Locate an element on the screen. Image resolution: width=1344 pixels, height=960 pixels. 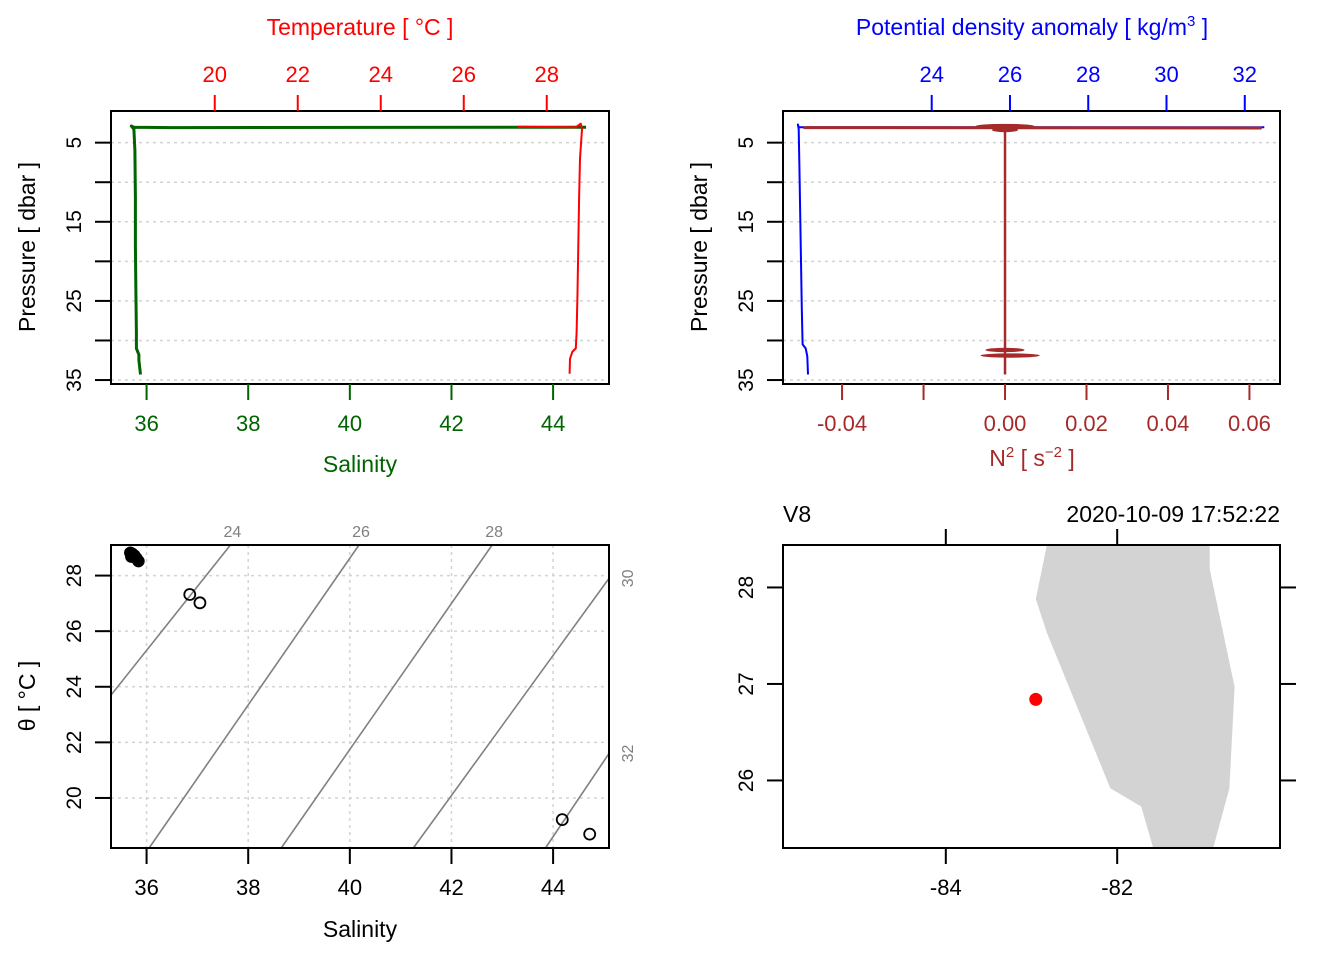
p2-top-axis-title: Potential density anomaly [ kg/m3 ] is located at coordinates (1032, 26).